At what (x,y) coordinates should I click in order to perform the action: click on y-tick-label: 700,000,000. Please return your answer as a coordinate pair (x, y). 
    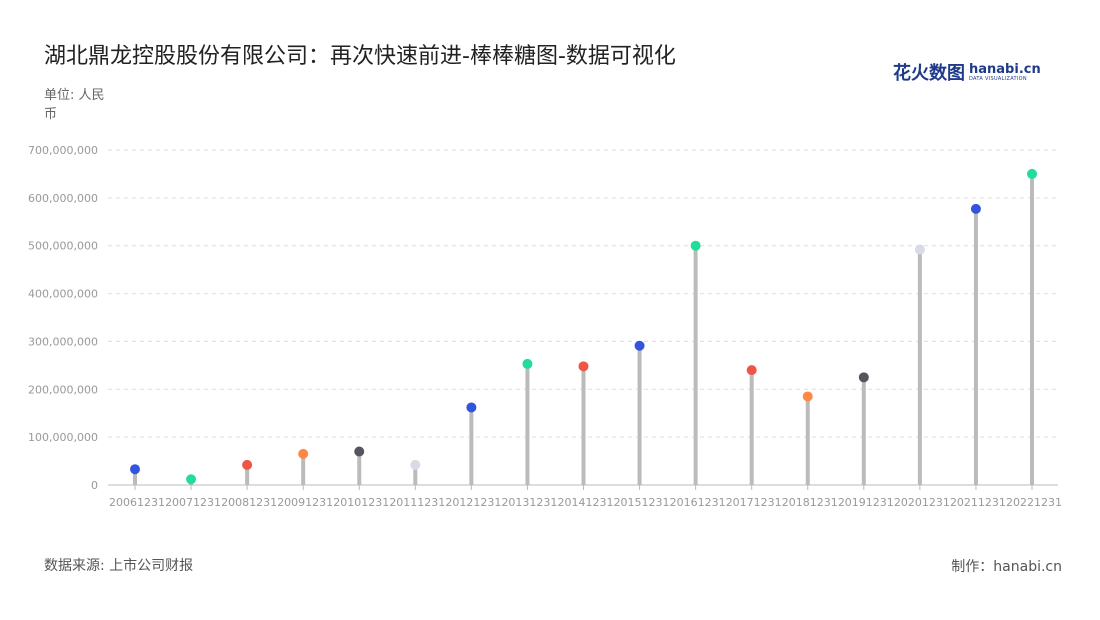
    Looking at the image, I should click on (63, 150).